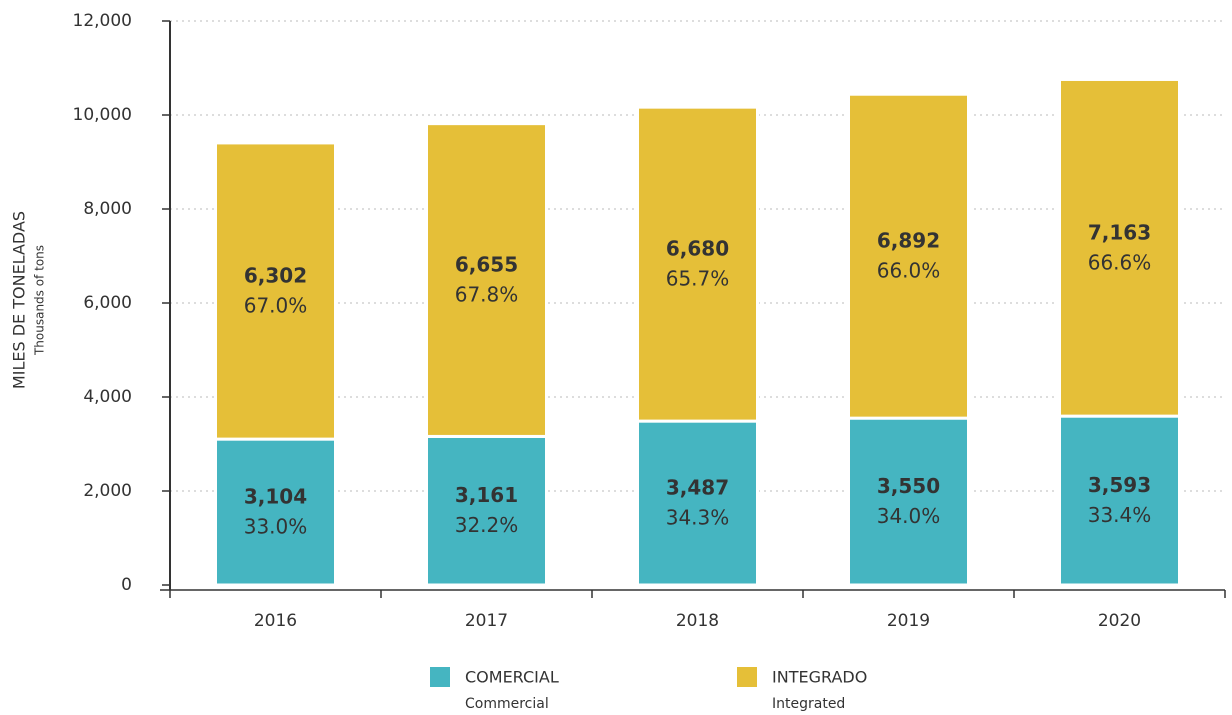 Image resolution: width=1232 pixels, height=715 pixels. Describe the element at coordinates (698, 279) in the screenshot. I see `share-label: 65.7%` at that location.